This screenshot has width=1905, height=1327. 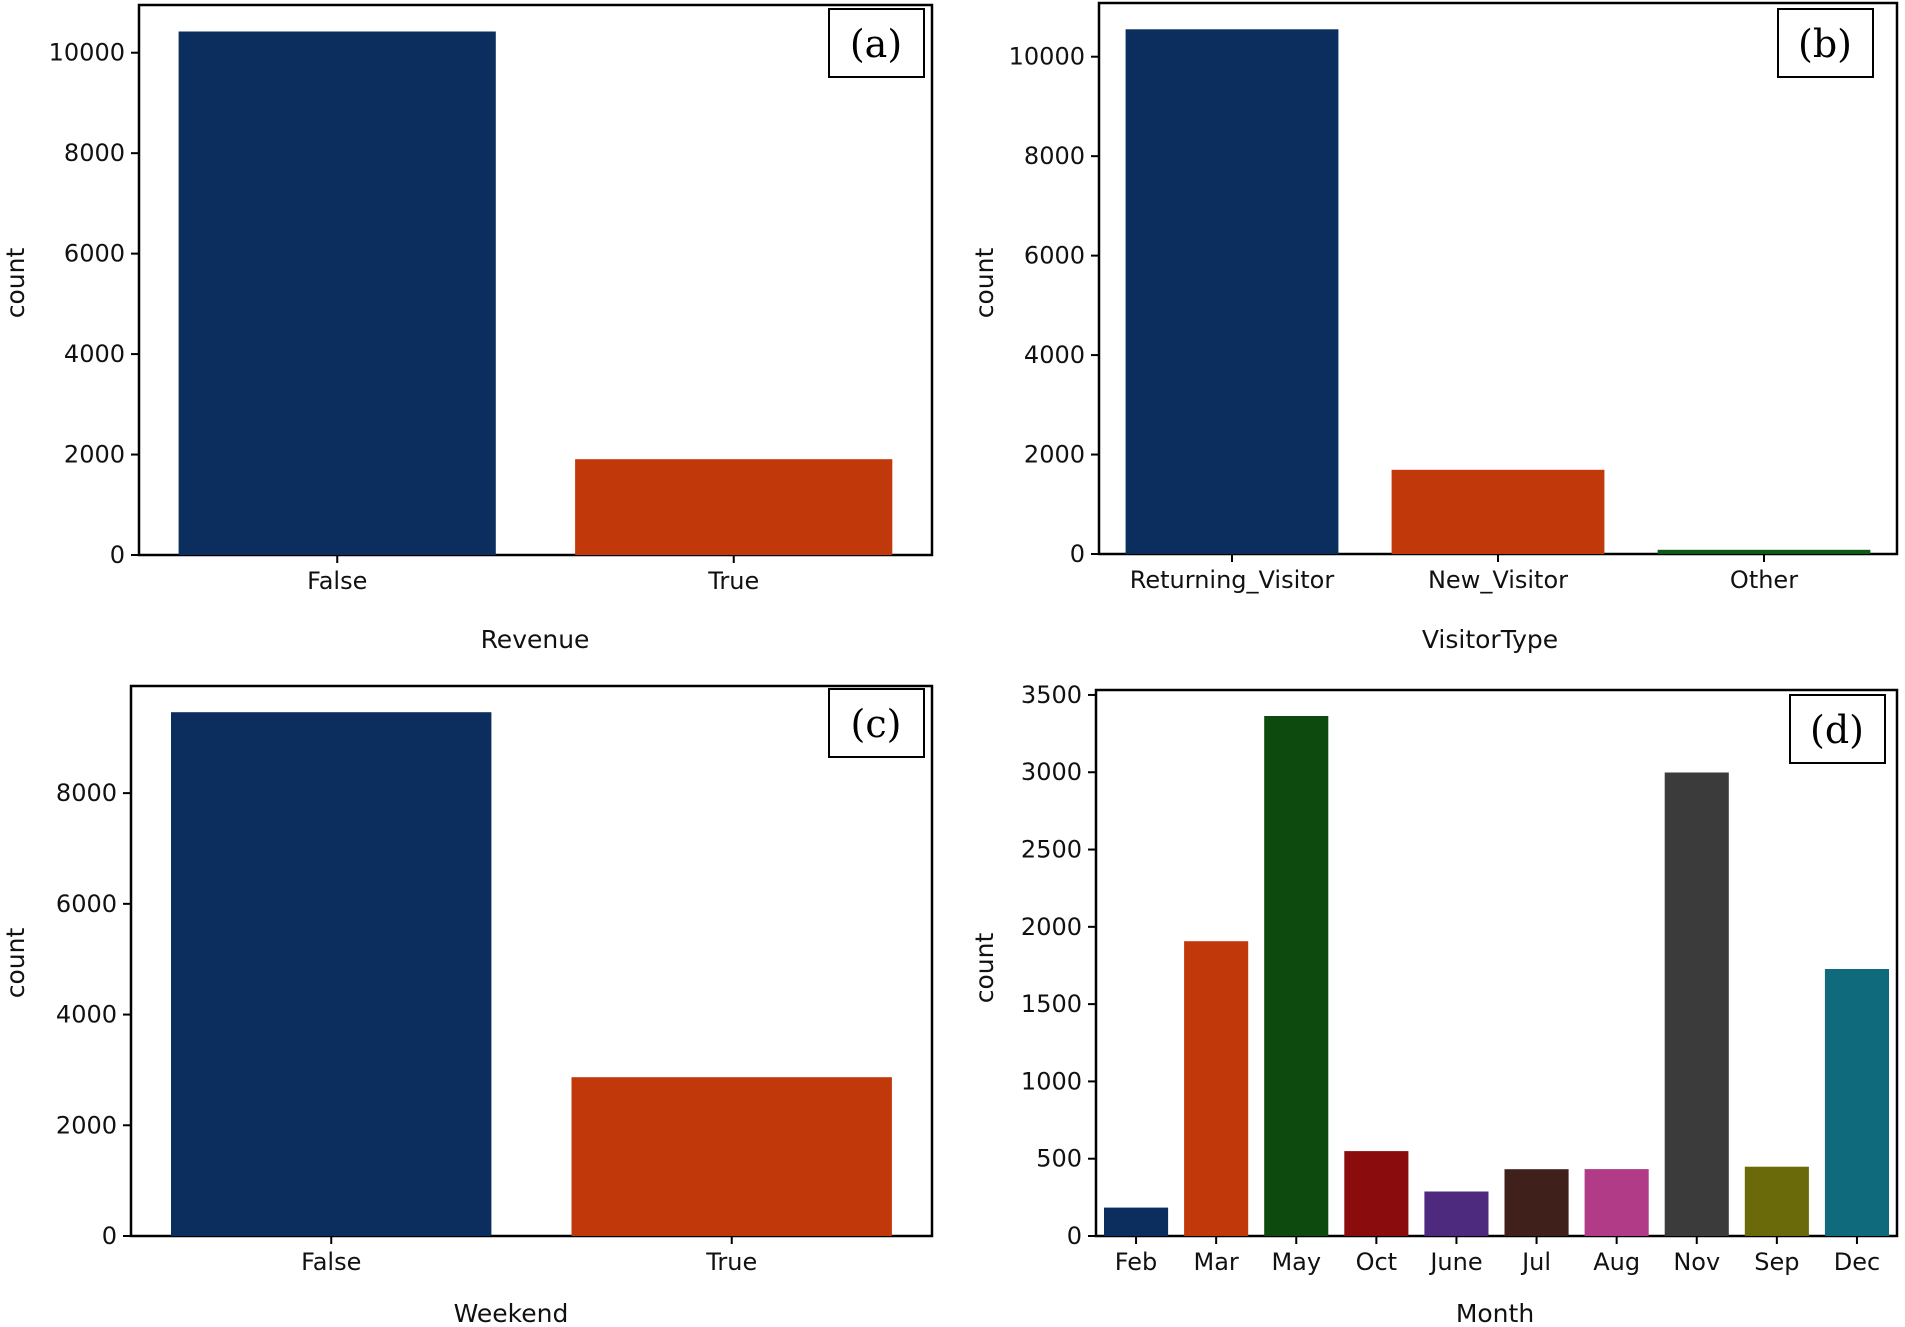 I want to click on bar-june, so click(x=1456, y=1213).